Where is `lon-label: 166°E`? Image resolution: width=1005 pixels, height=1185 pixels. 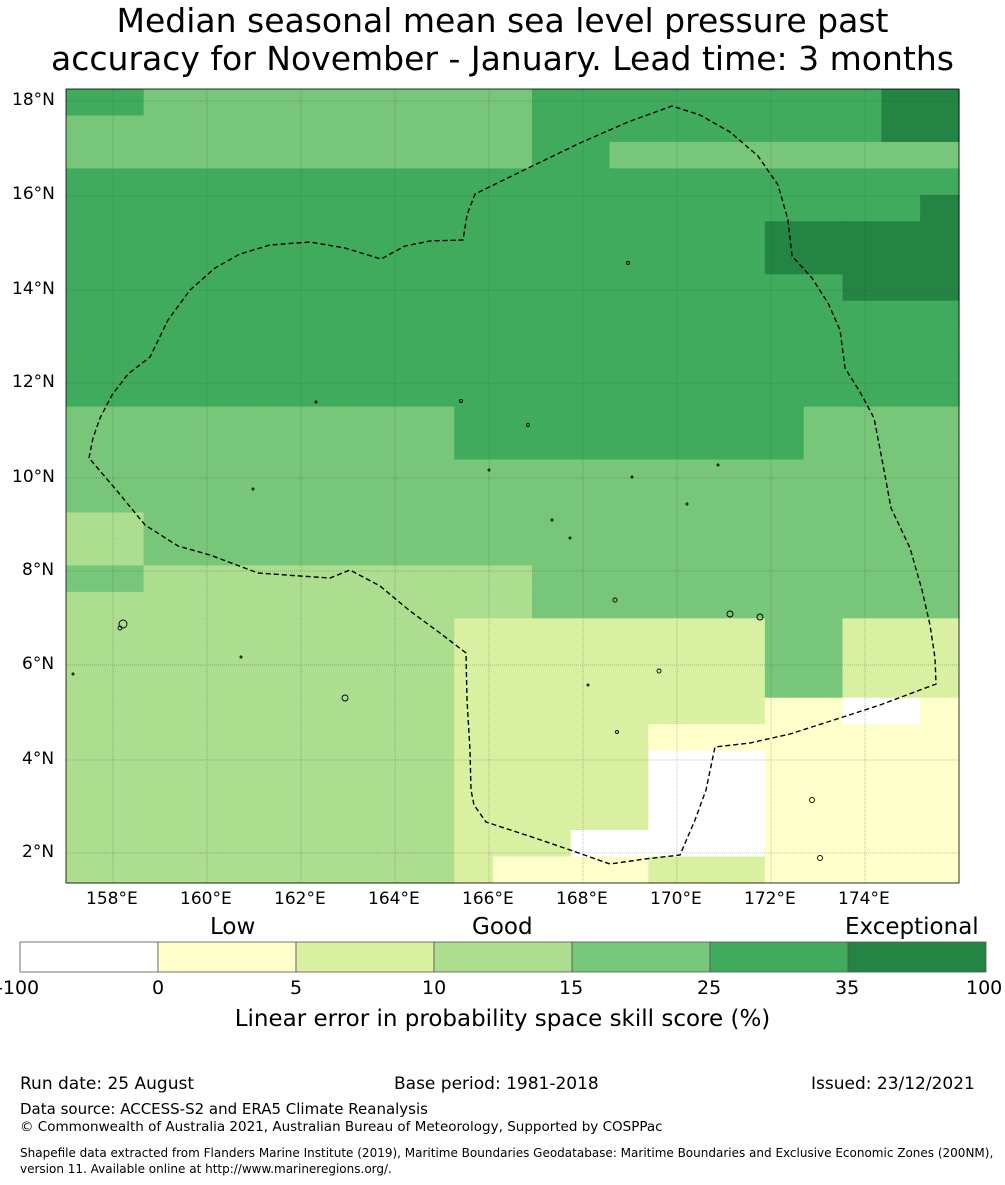
lon-label: 166°E is located at coordinates (488, 899).